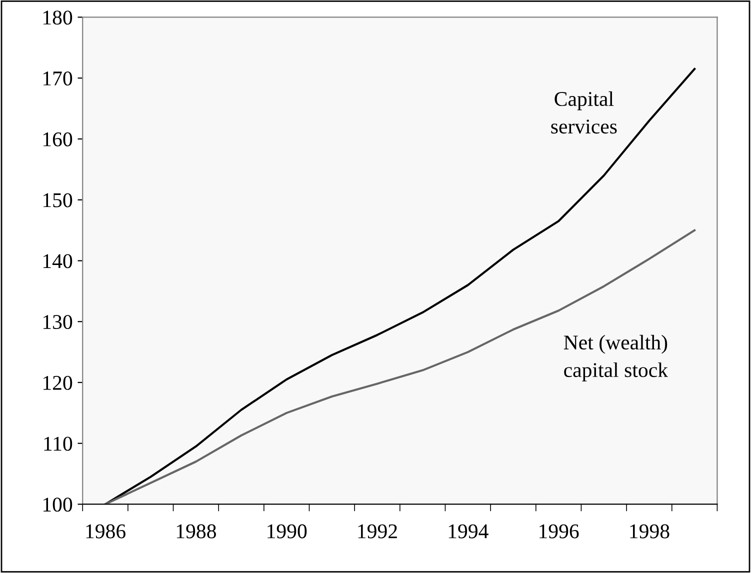 The width and height of the screenshot is (751, 573). I want to click on y-tick-label: 130, so click(57, 322).